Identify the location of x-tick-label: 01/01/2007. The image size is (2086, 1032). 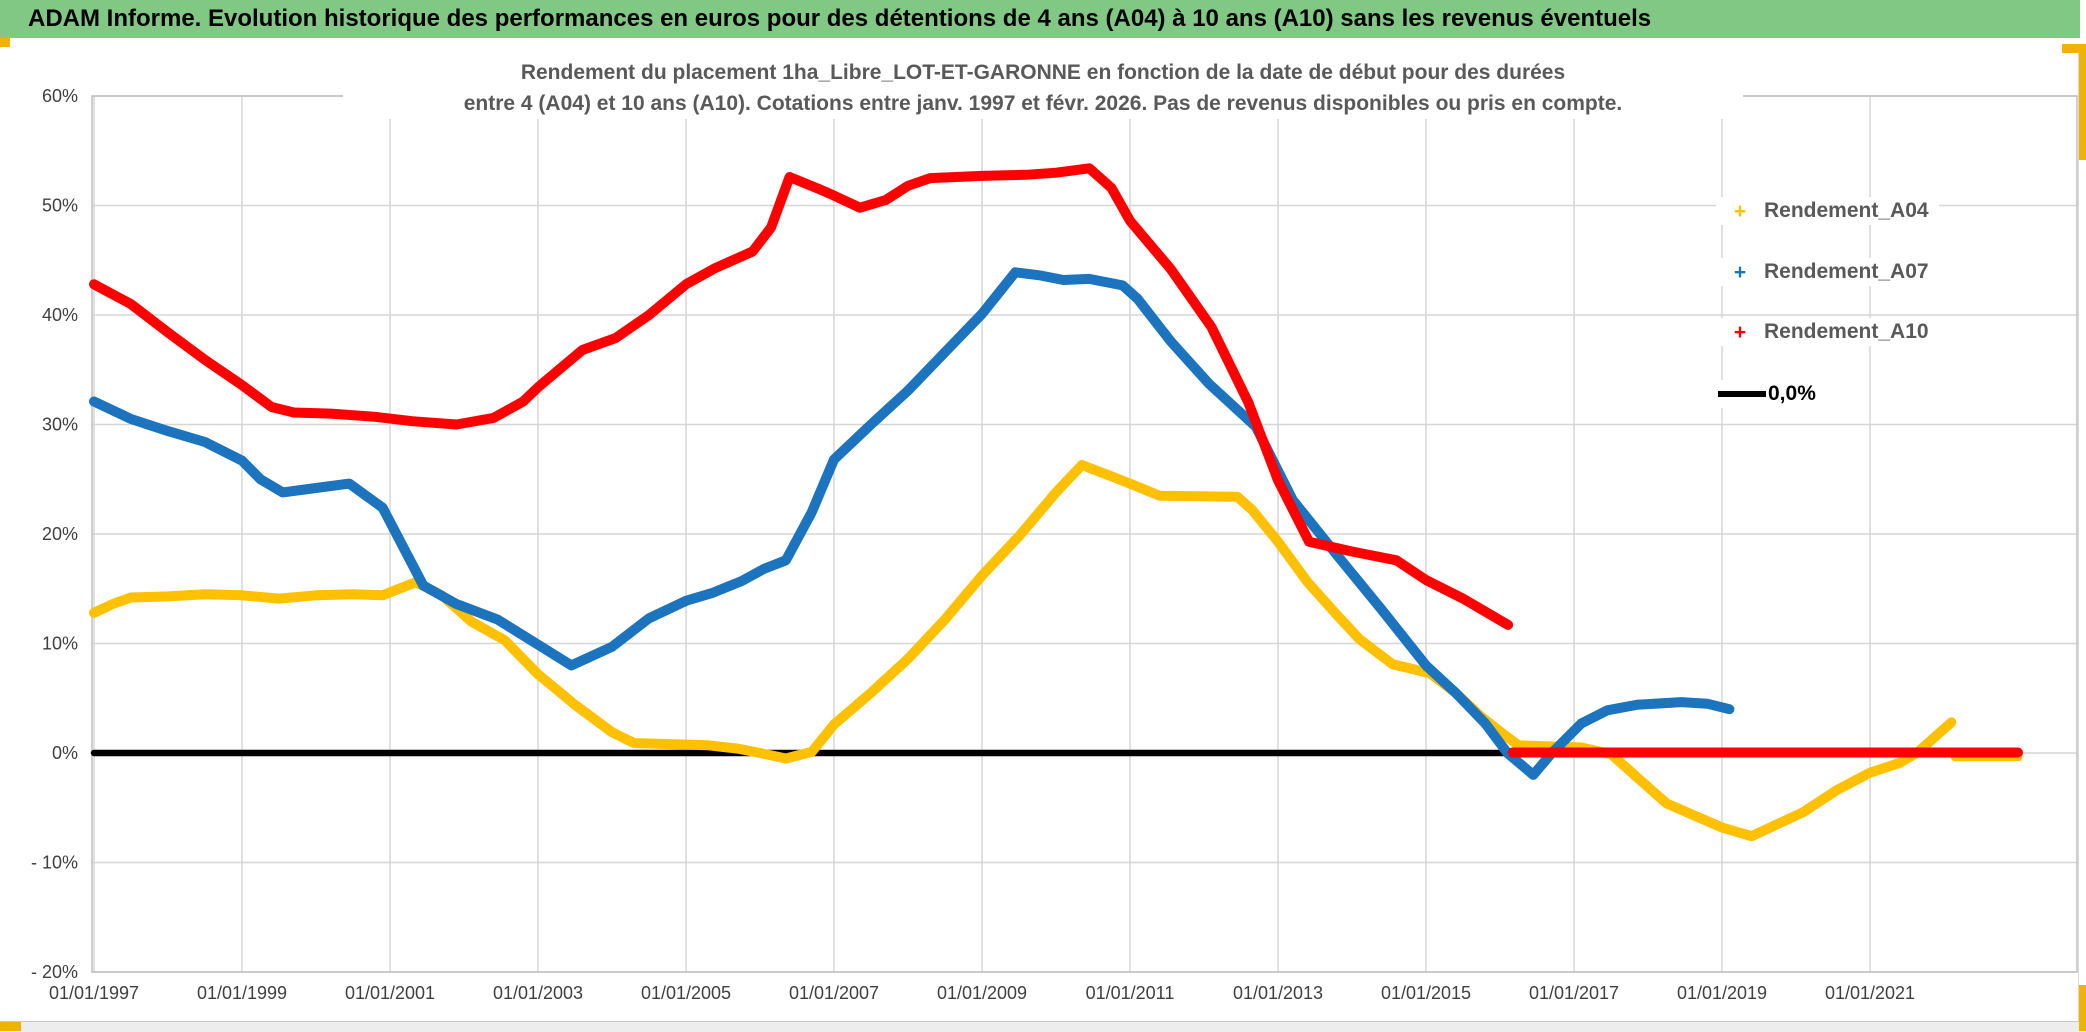
(834, 993).